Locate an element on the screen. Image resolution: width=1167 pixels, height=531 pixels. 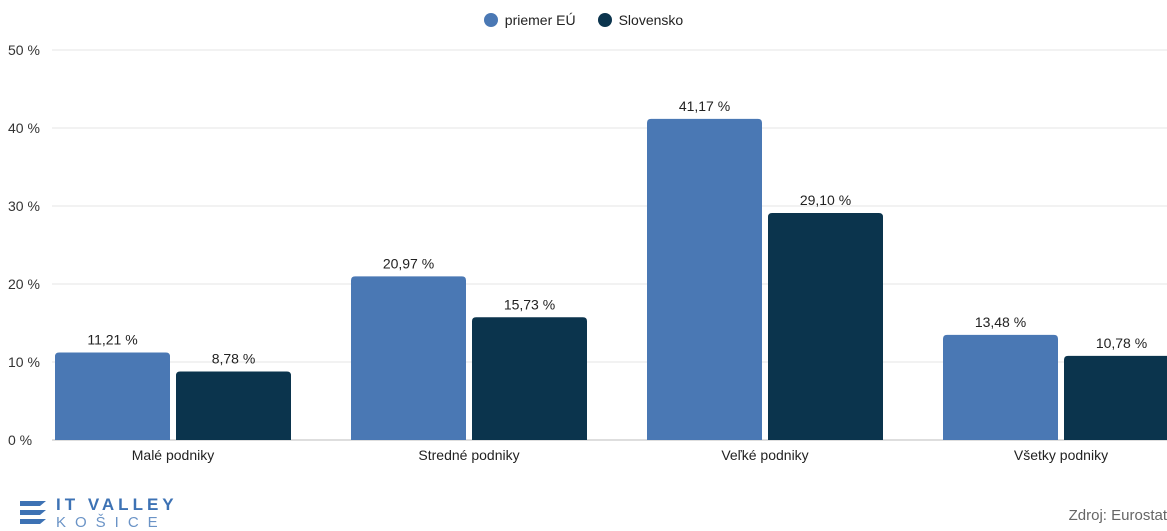
logo-title: IT VALLEY is located at coordinates (117, 504).